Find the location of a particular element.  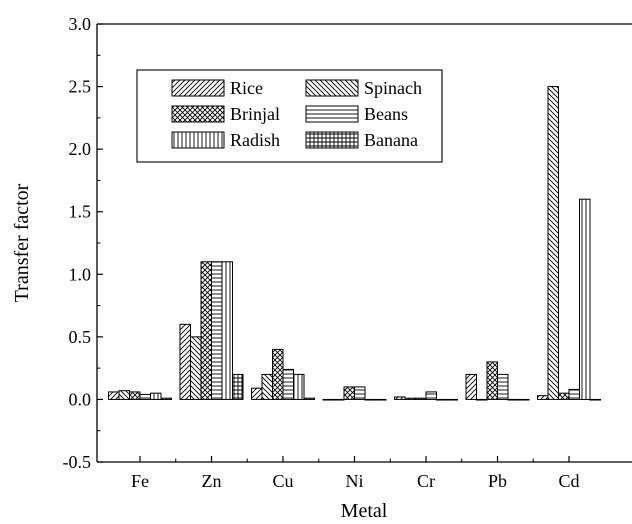

legend-label-banana: Banana is located at coordinates (391, 140).